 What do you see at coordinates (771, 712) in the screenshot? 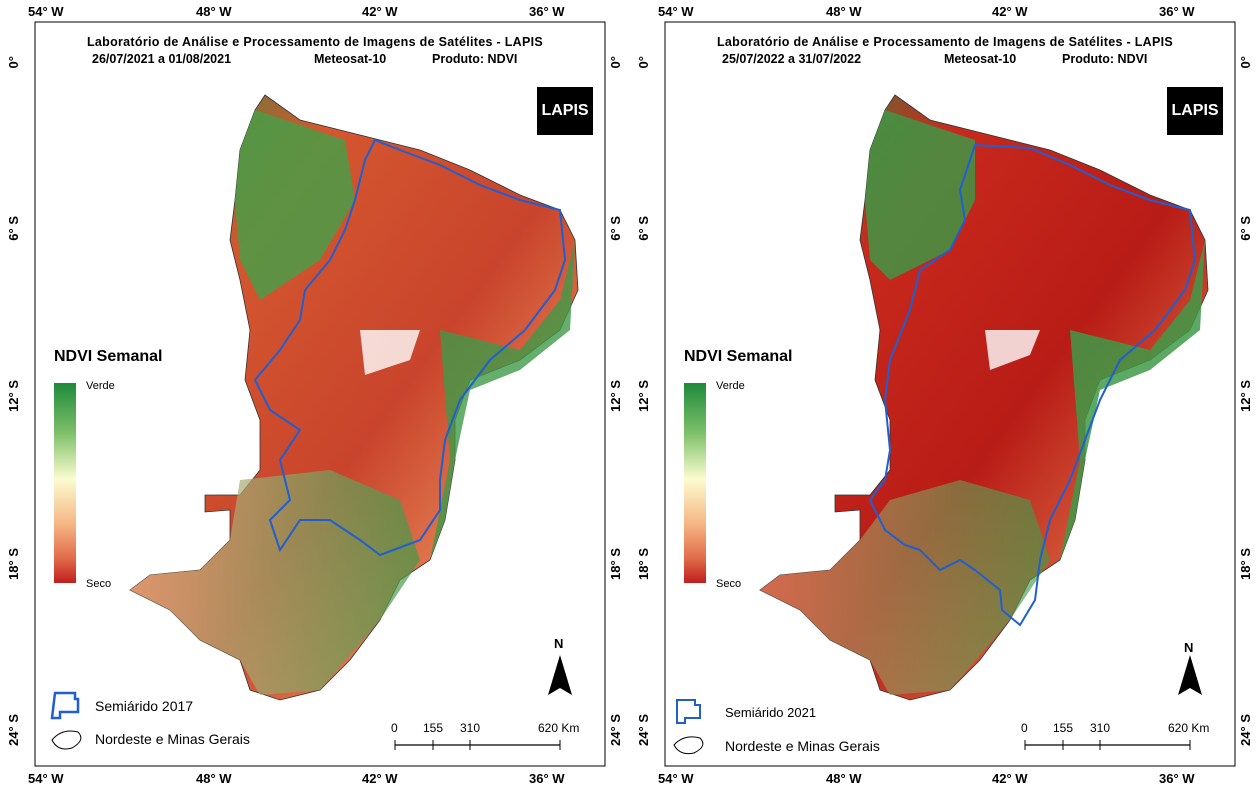
I see `legend-semiarido: Semiárido 2021` at bounding box center [771, 712].